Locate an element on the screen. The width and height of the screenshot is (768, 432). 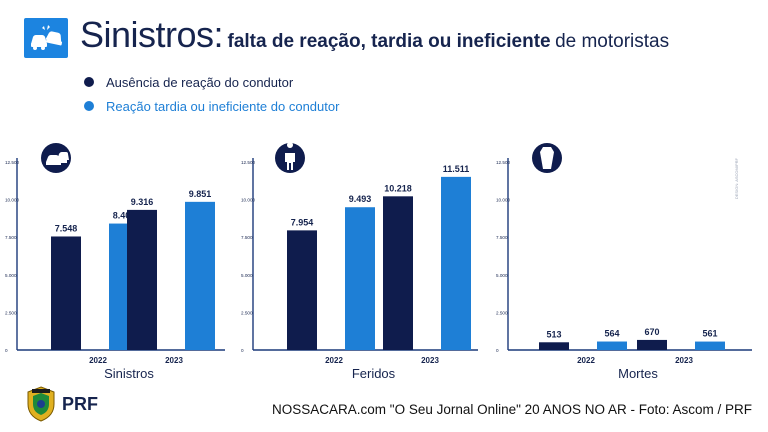
bar-value-label: 11.511 is located at coordinates (456, 169).